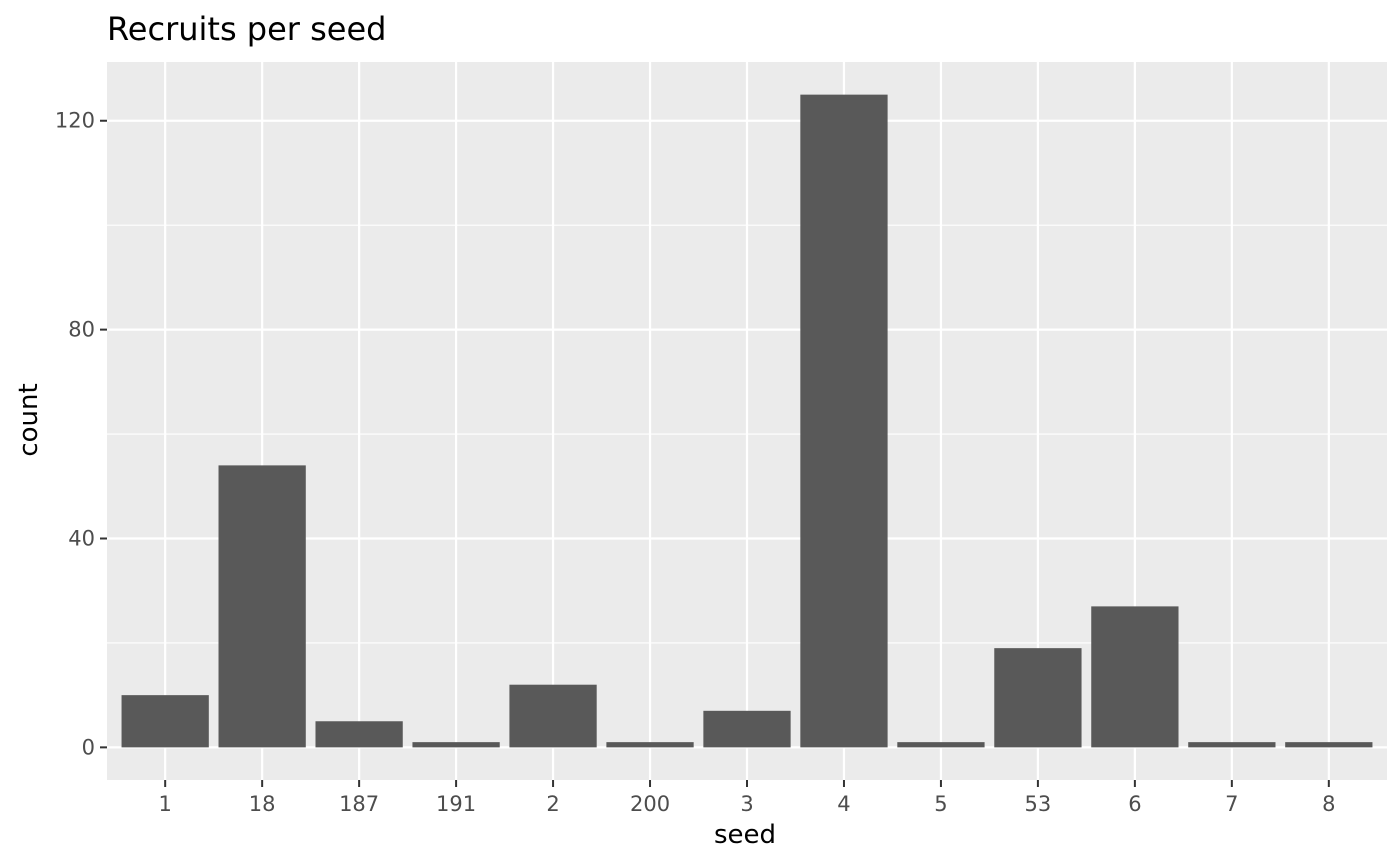  I want to click on x-tick-label: 1, so click(164, 804).